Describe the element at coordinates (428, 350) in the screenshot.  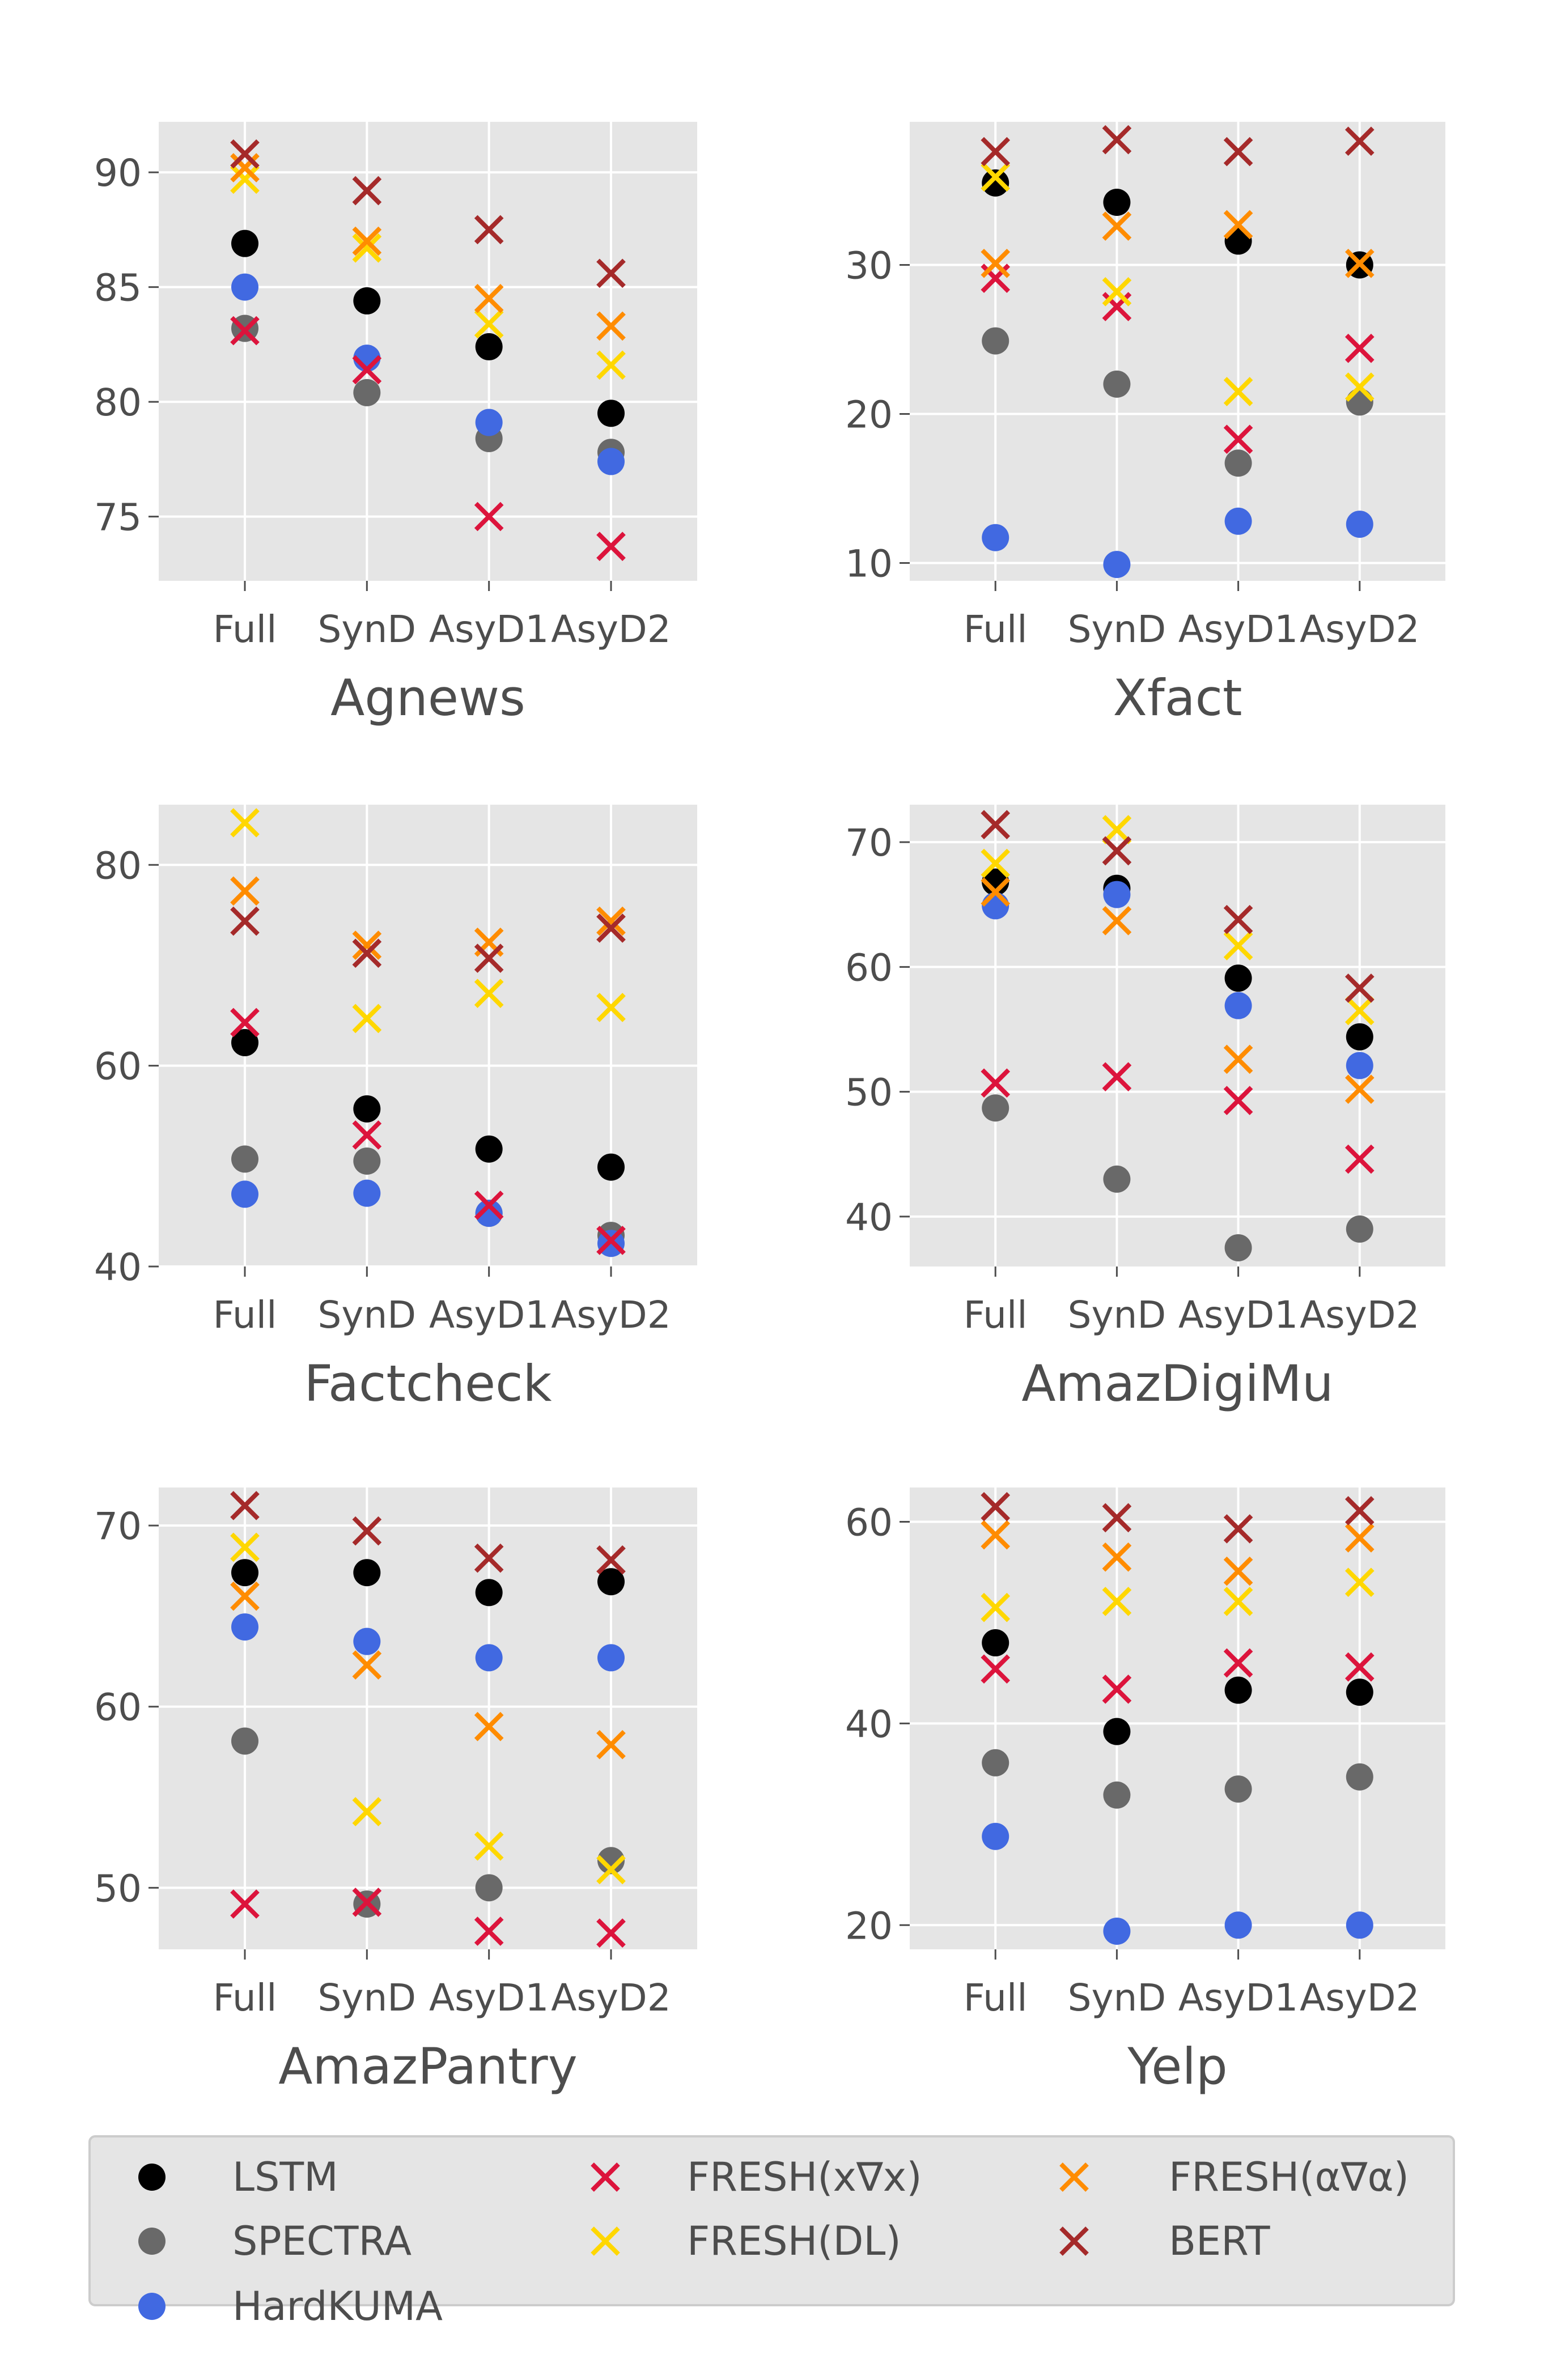
I see `marks` at that location.